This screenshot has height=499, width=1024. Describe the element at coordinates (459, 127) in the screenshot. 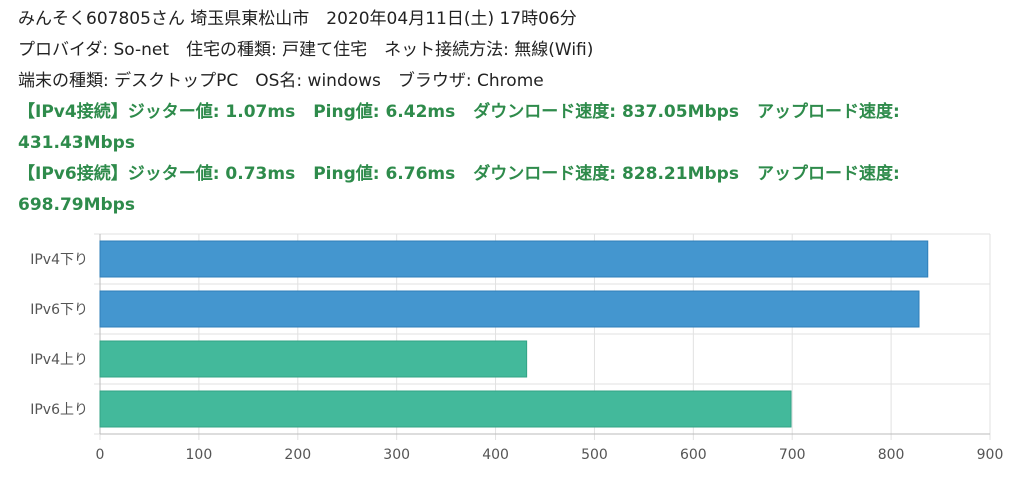

I see `ipv4-upload: アップロード速度: 431.43Mbps` at that location.